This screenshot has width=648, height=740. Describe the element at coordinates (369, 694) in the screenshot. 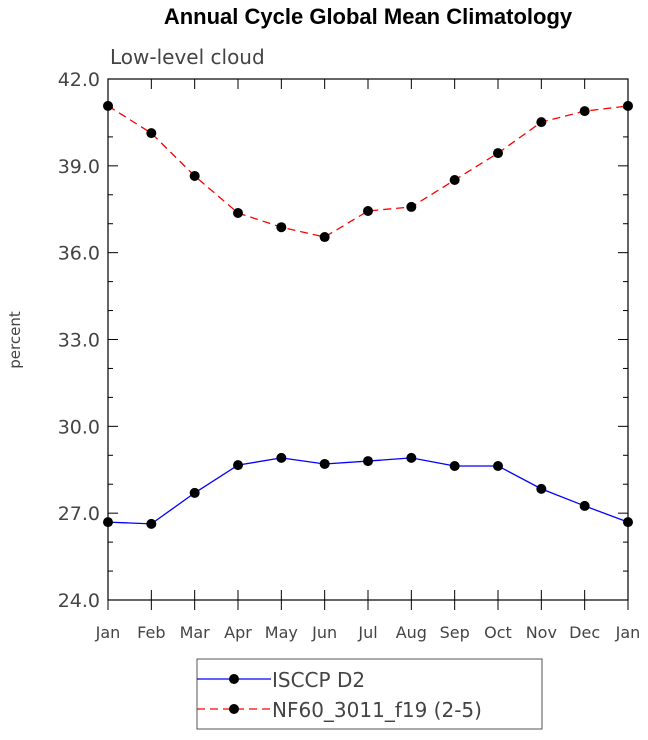

I see `legend-box` at that location.